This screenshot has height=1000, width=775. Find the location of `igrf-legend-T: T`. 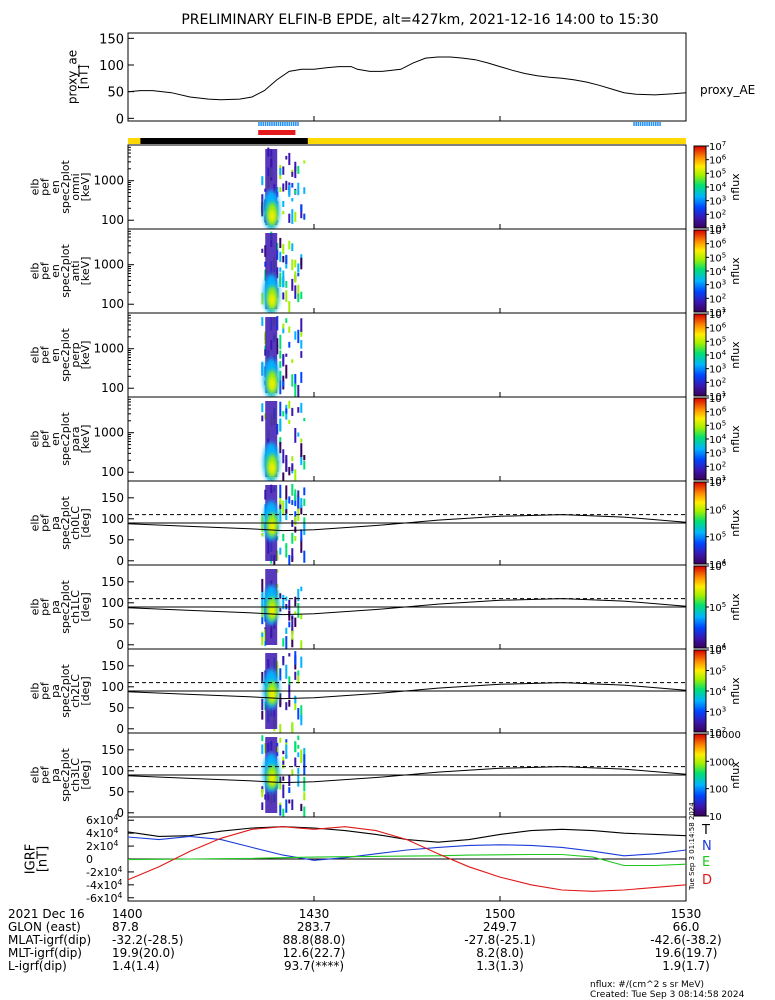

igrf-legend-T: T is located at coordinates (705, 830).